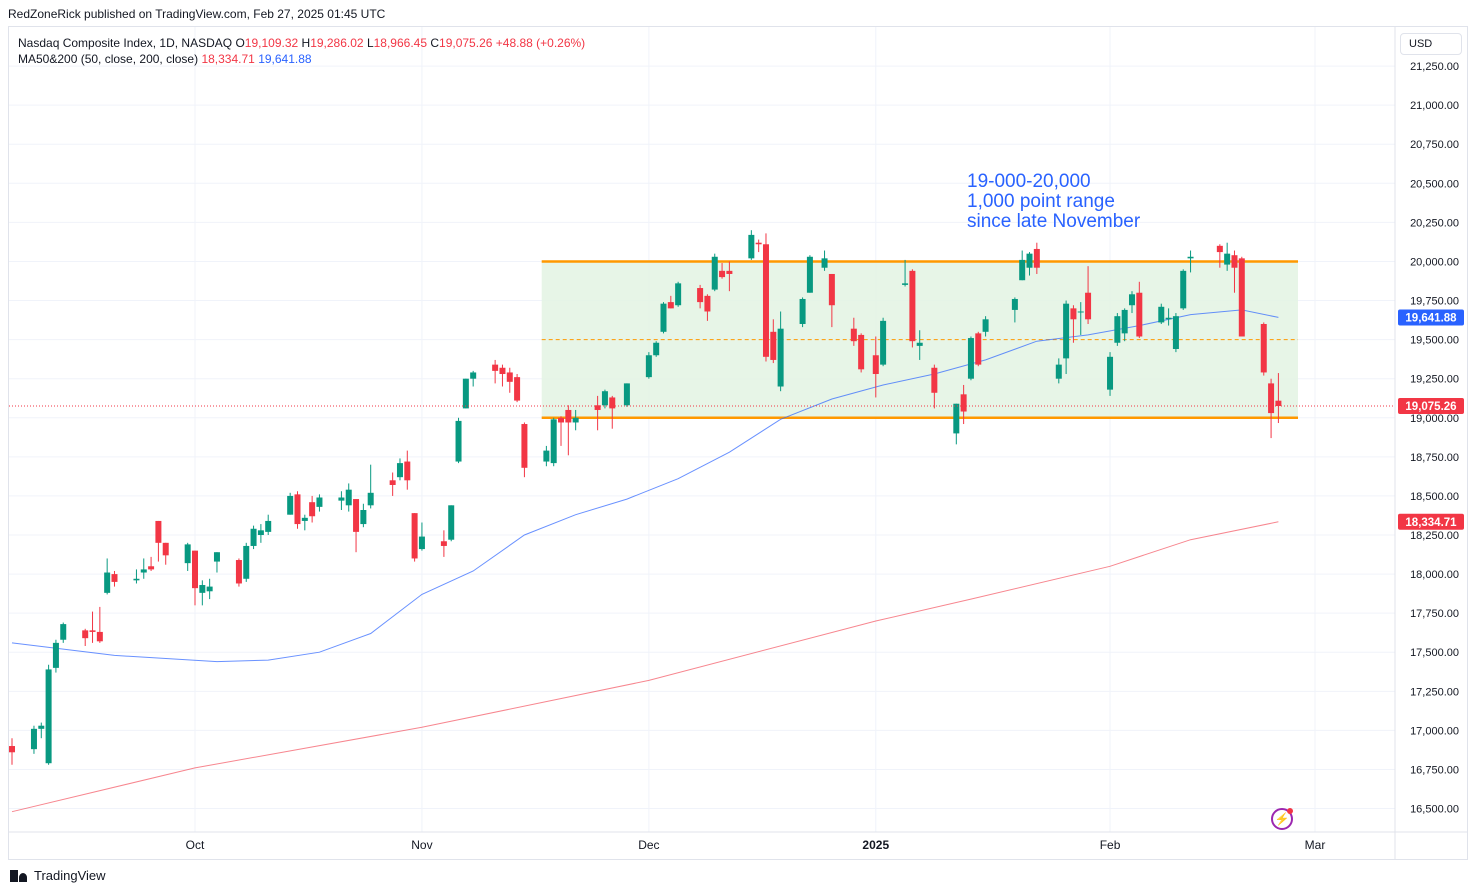 The height and width of the screenshot is (894, 1479). What do you see at coordinates (1434, 575) in the screenshot?
I see `y-tick-label: 18,000.00` at bounding box center [1434, 575].